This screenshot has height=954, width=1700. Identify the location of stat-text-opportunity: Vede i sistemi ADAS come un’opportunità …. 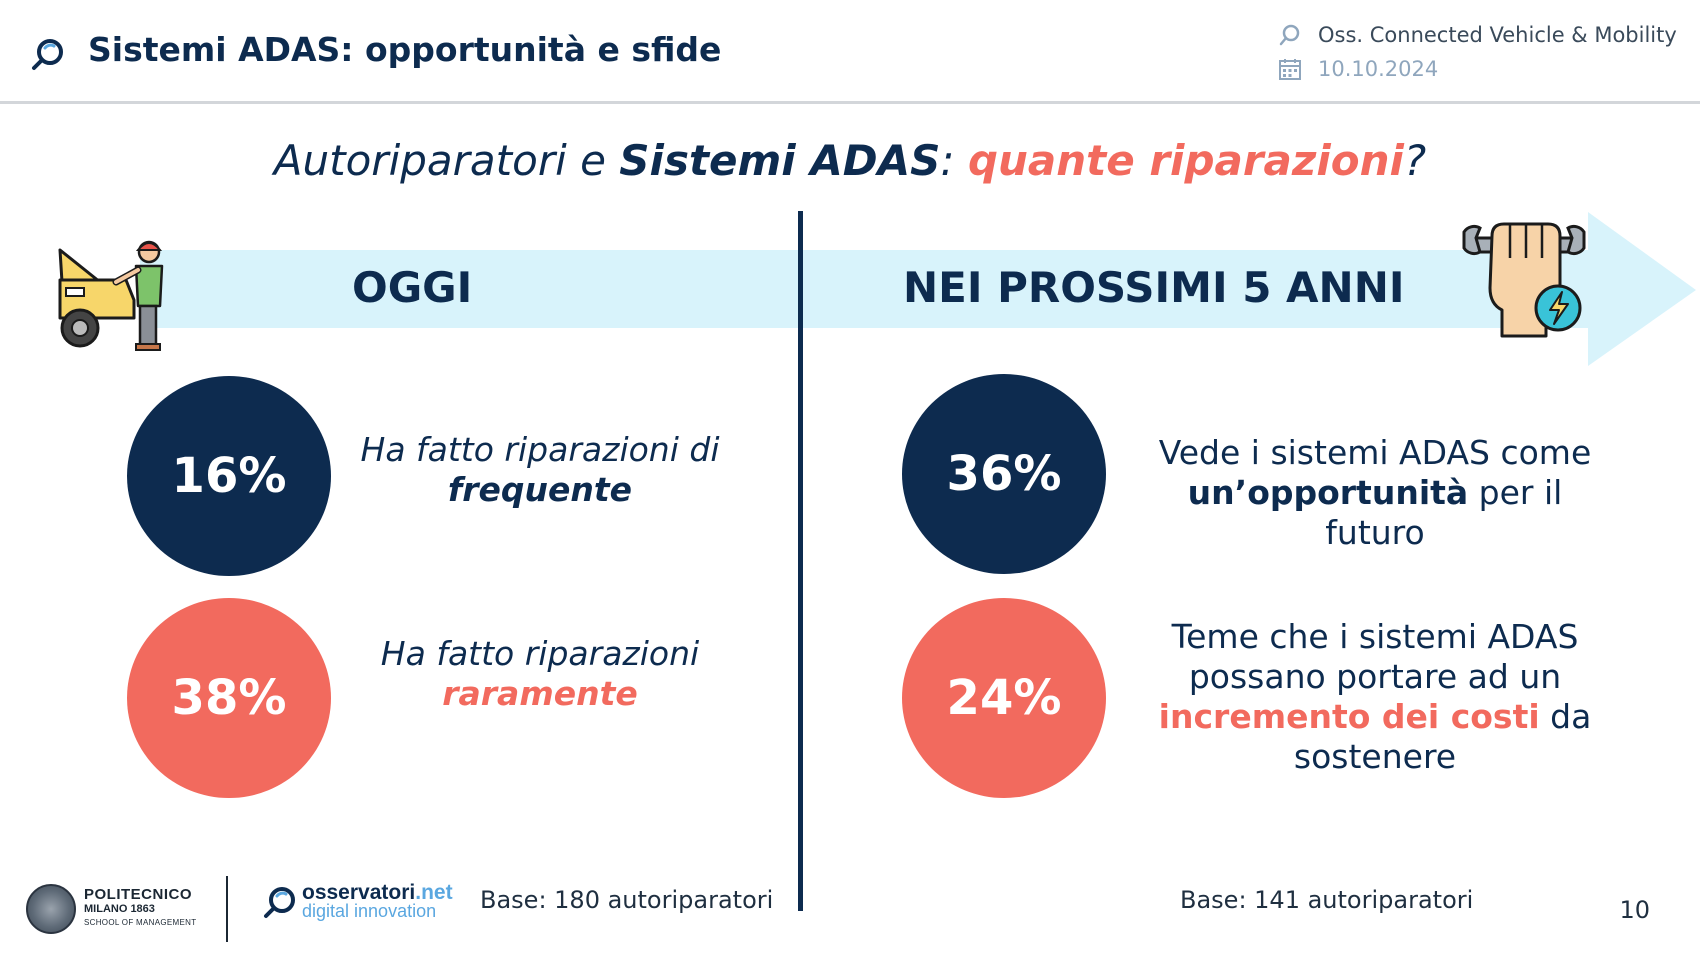
(1375, 492).